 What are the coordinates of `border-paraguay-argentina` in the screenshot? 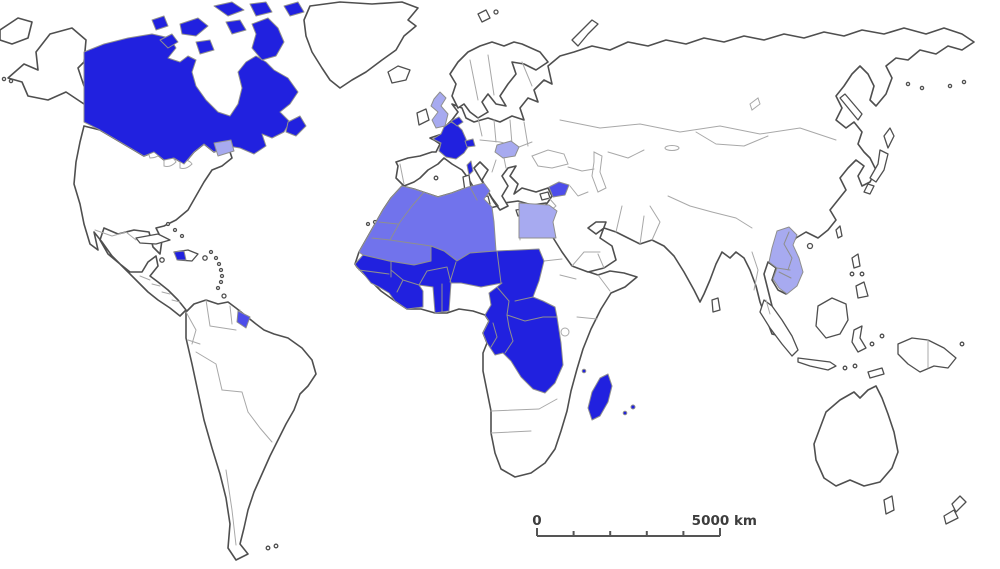 It's located at (260, 427).